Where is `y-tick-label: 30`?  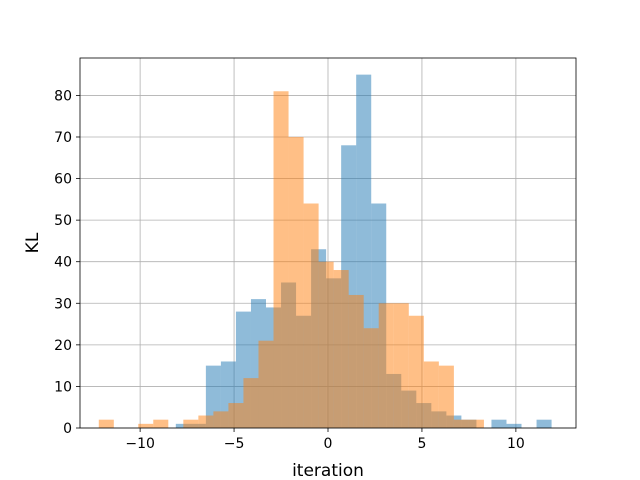
y-tick-label: 30 is located at coordinates (63, 304).